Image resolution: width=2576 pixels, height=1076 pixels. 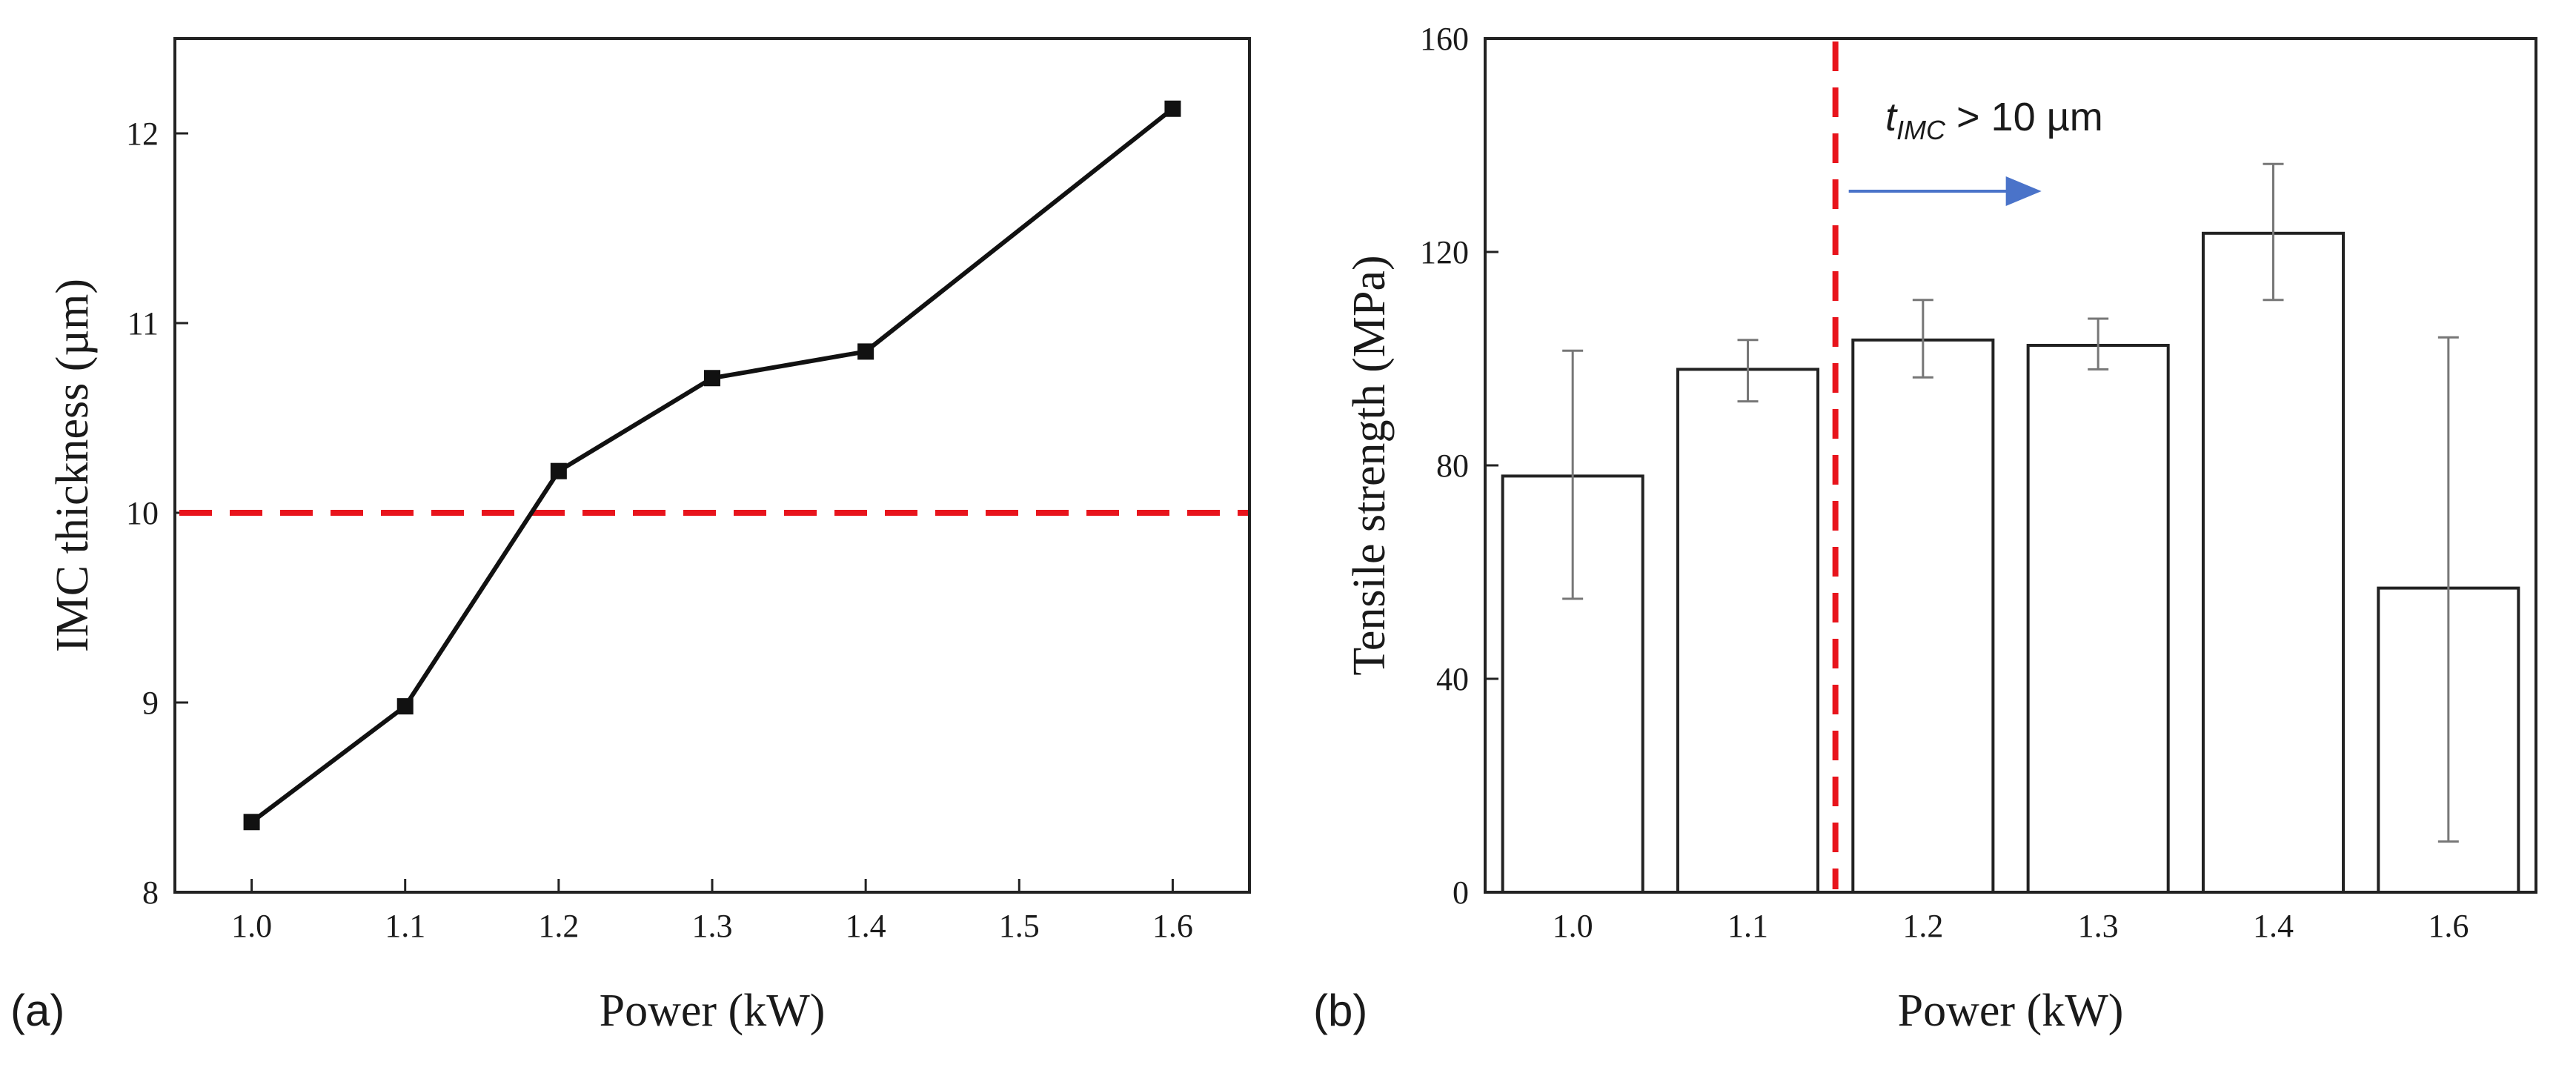 I want to click on y-tick-label: 120, so click(x=1444, y=252).